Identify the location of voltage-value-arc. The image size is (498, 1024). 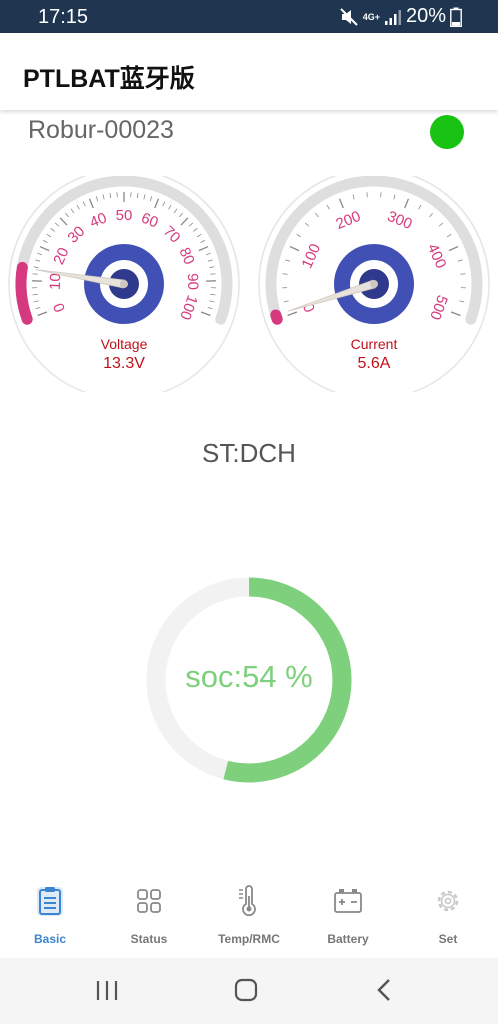
(24, 293).